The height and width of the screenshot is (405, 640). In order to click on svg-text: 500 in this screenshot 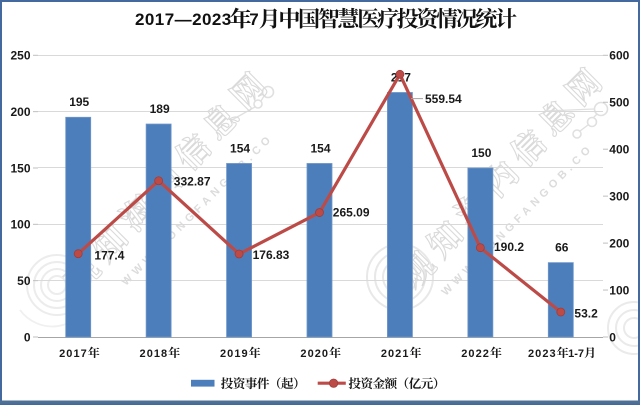, I will do `click(619, 103)`.